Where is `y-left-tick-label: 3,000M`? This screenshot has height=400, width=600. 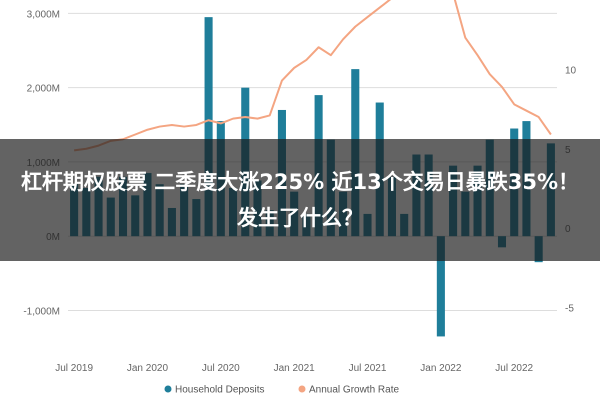
y-left-tick-label: 3,000M is located at coordinates (43, 14).